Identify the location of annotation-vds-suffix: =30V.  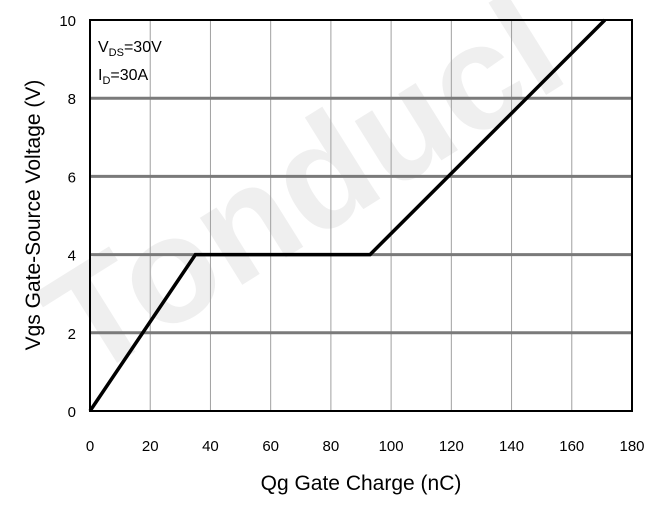
(143, 47).